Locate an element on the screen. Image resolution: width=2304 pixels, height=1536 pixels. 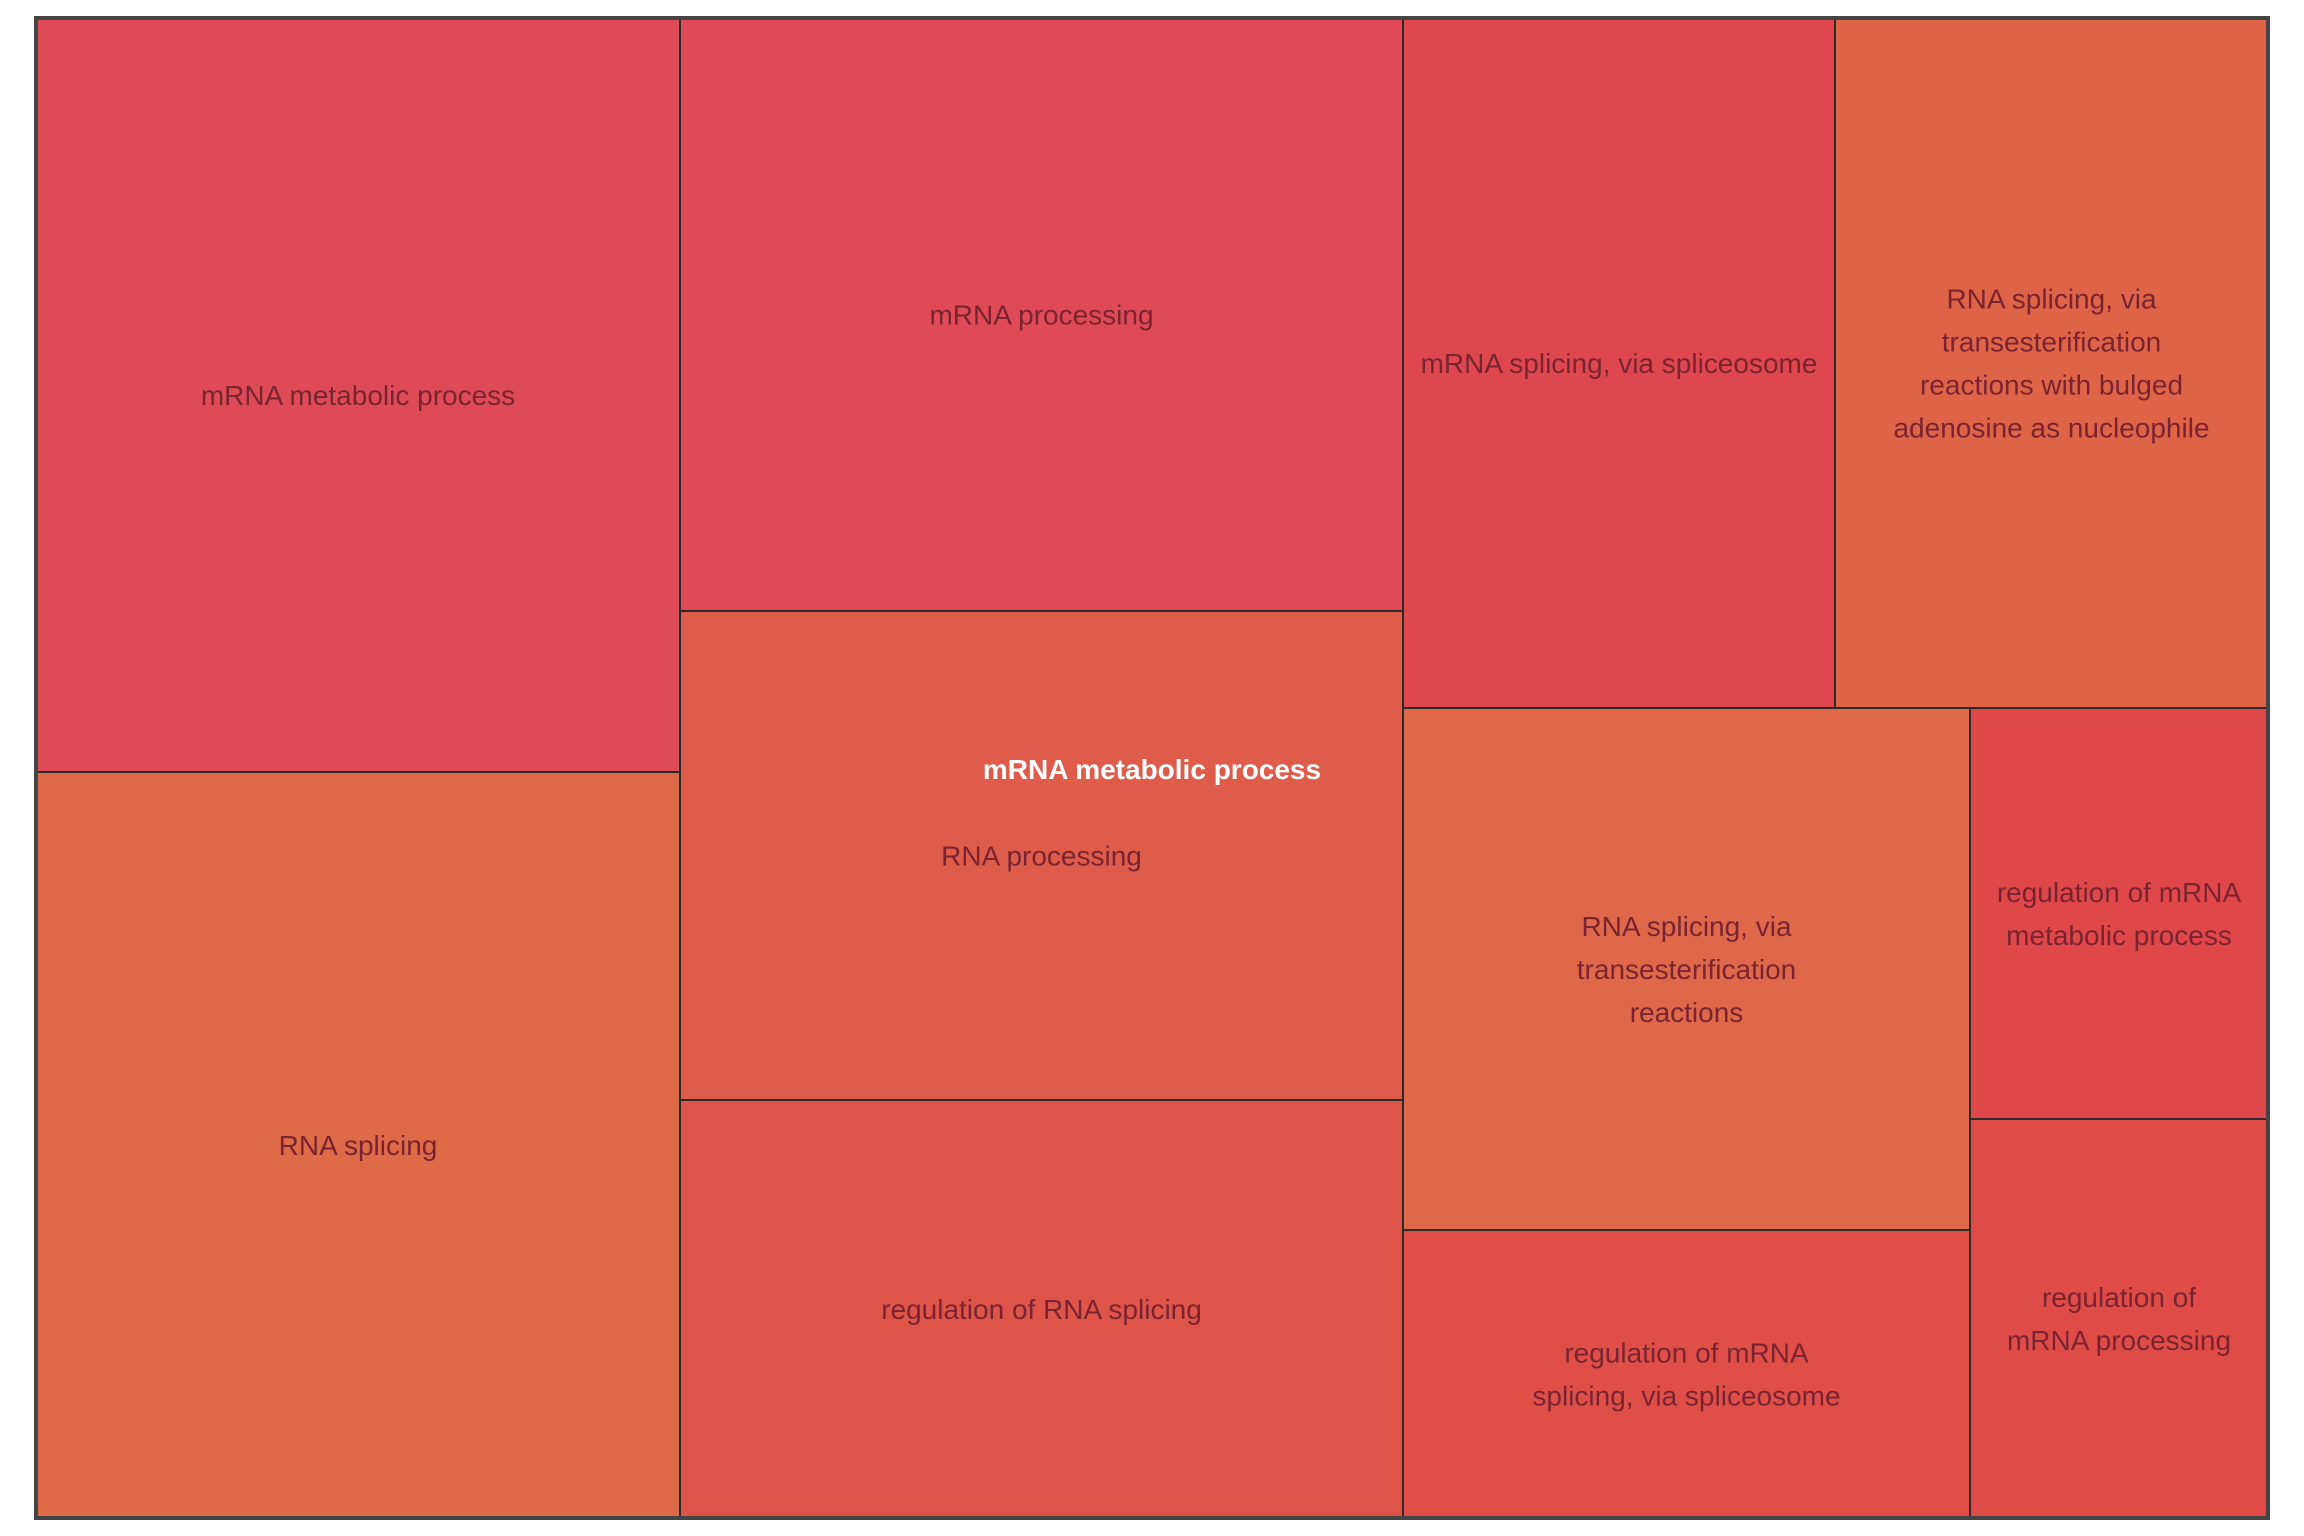
tile-label: mRNA splicing, via spliceosome is located at coordinates (1619, 363).